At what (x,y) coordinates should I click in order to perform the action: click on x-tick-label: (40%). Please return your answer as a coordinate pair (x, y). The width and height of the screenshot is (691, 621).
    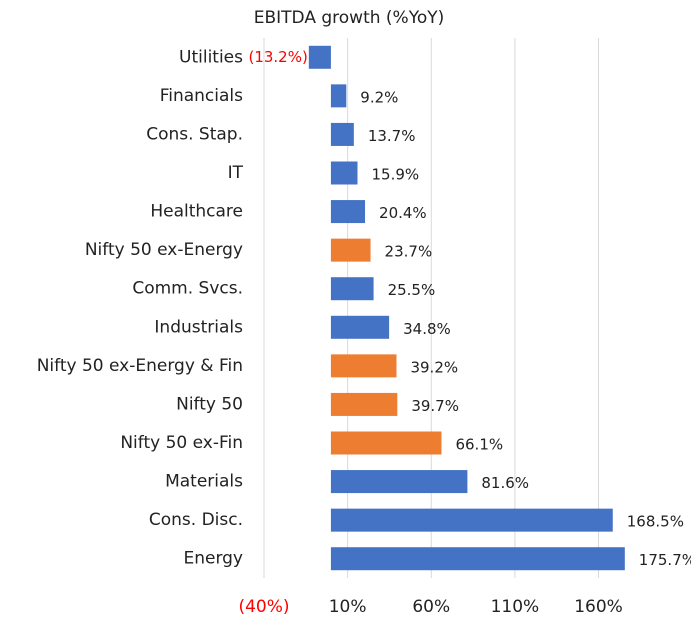
    Looking at the image, I should click on (263, 607).